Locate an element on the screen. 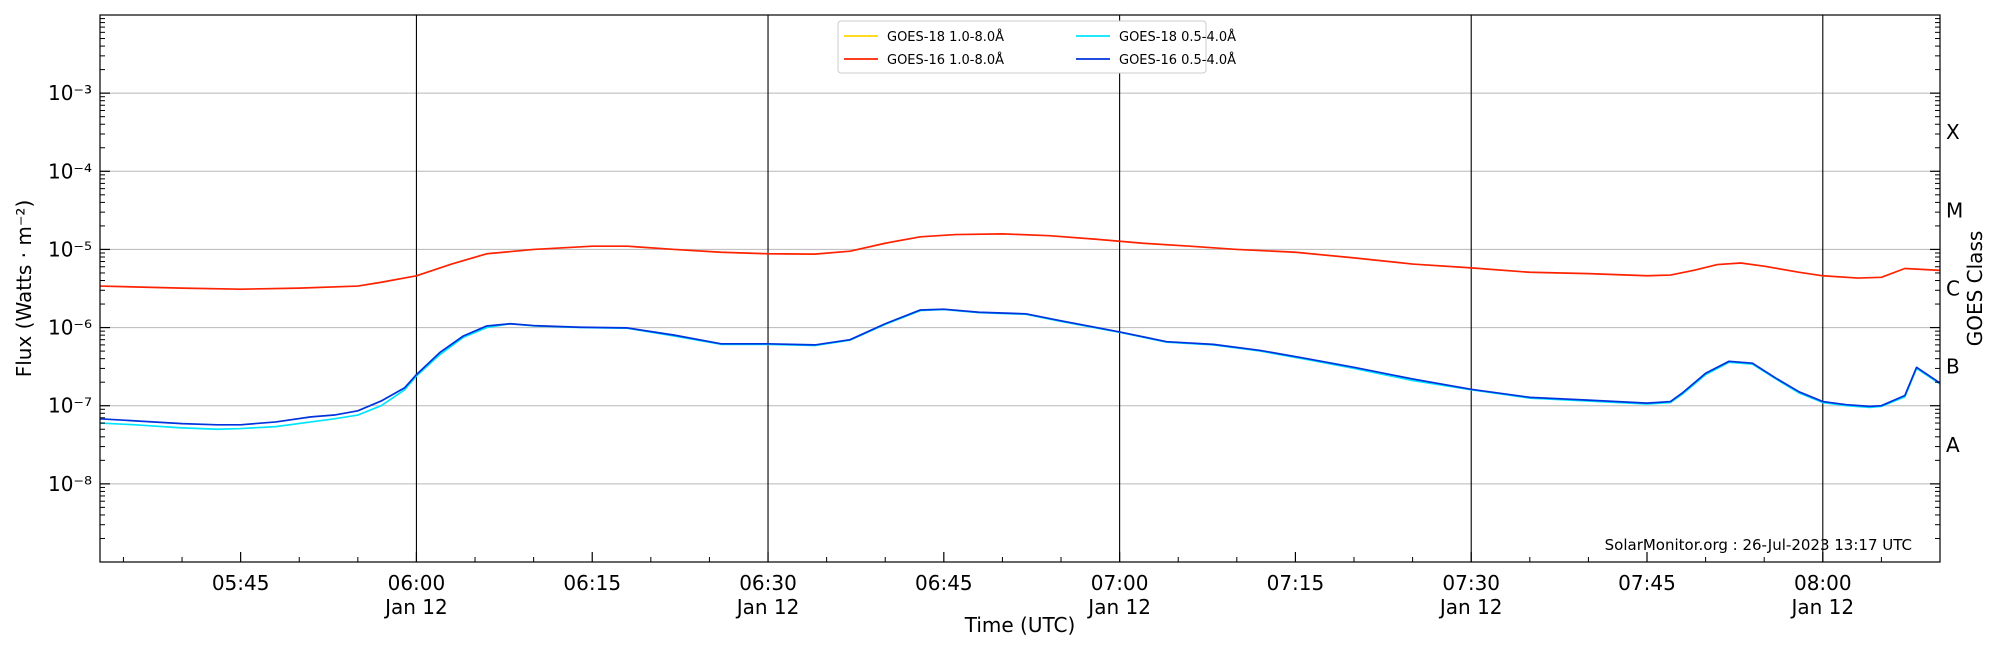  x-tick-label: 07:00 is located at coordinates (1120, 583).